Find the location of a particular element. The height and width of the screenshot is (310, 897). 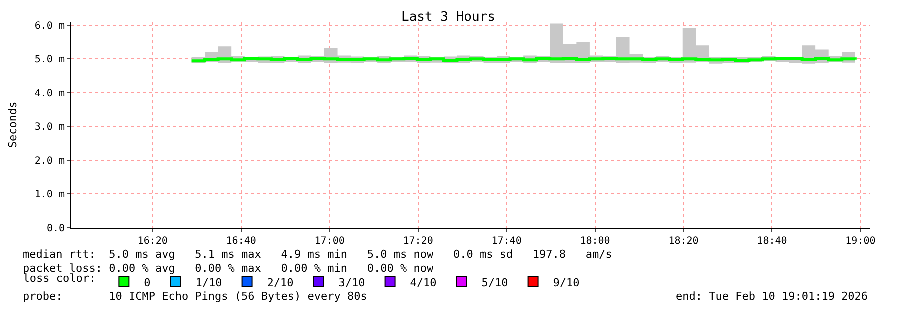

legend-label: 2/10 is located at coordinates (280, 283).